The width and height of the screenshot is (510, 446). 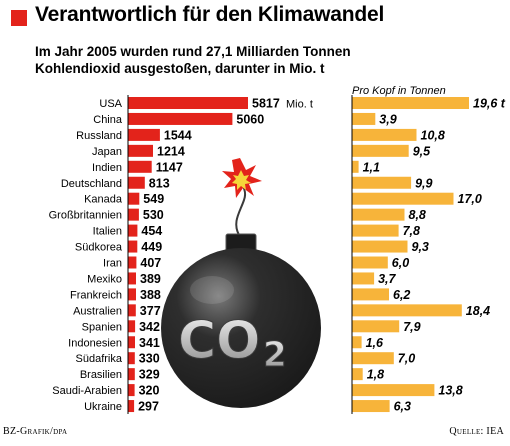 I want to click on category-label: Spanien, so click(x=102, y=327).